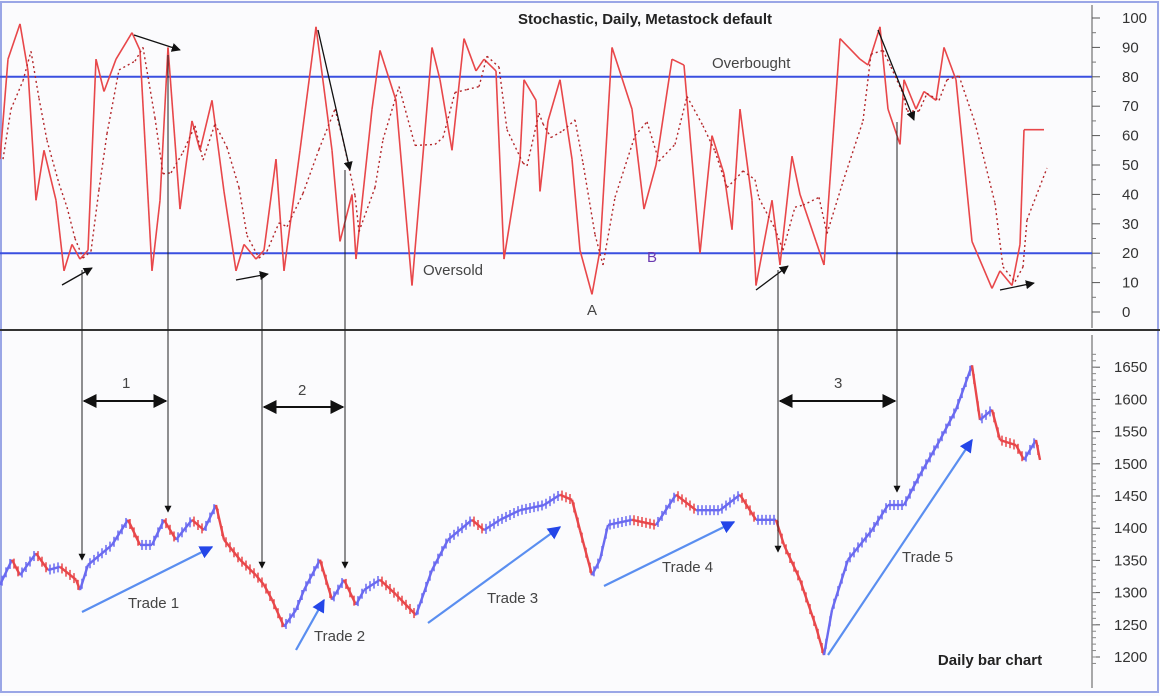  What do you see at coordinates (652, 257) in the screenshot?
I see `point-label-b: B` at bounding box center [652, 257].